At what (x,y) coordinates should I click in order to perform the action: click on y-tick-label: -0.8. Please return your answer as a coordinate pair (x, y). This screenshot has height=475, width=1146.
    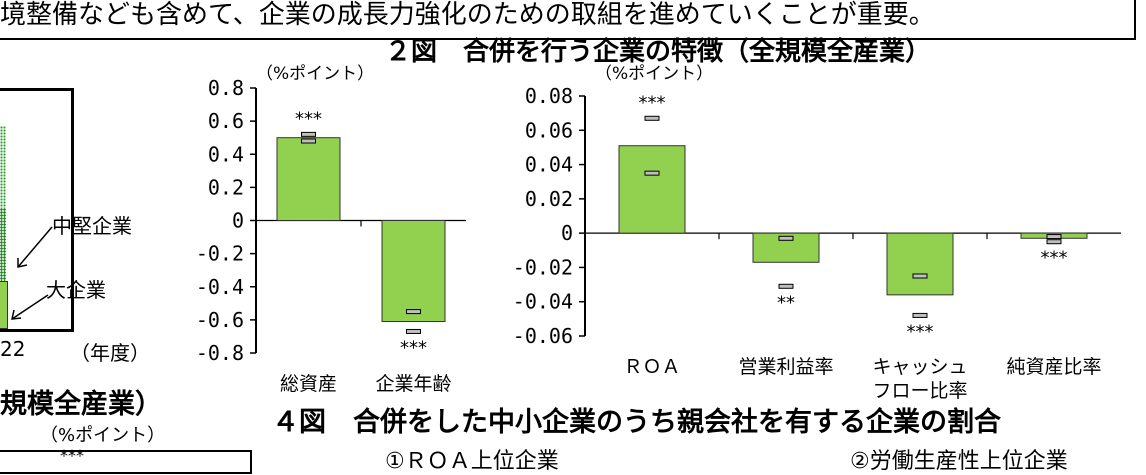
    Looking at the image, I should click on (220, 353).